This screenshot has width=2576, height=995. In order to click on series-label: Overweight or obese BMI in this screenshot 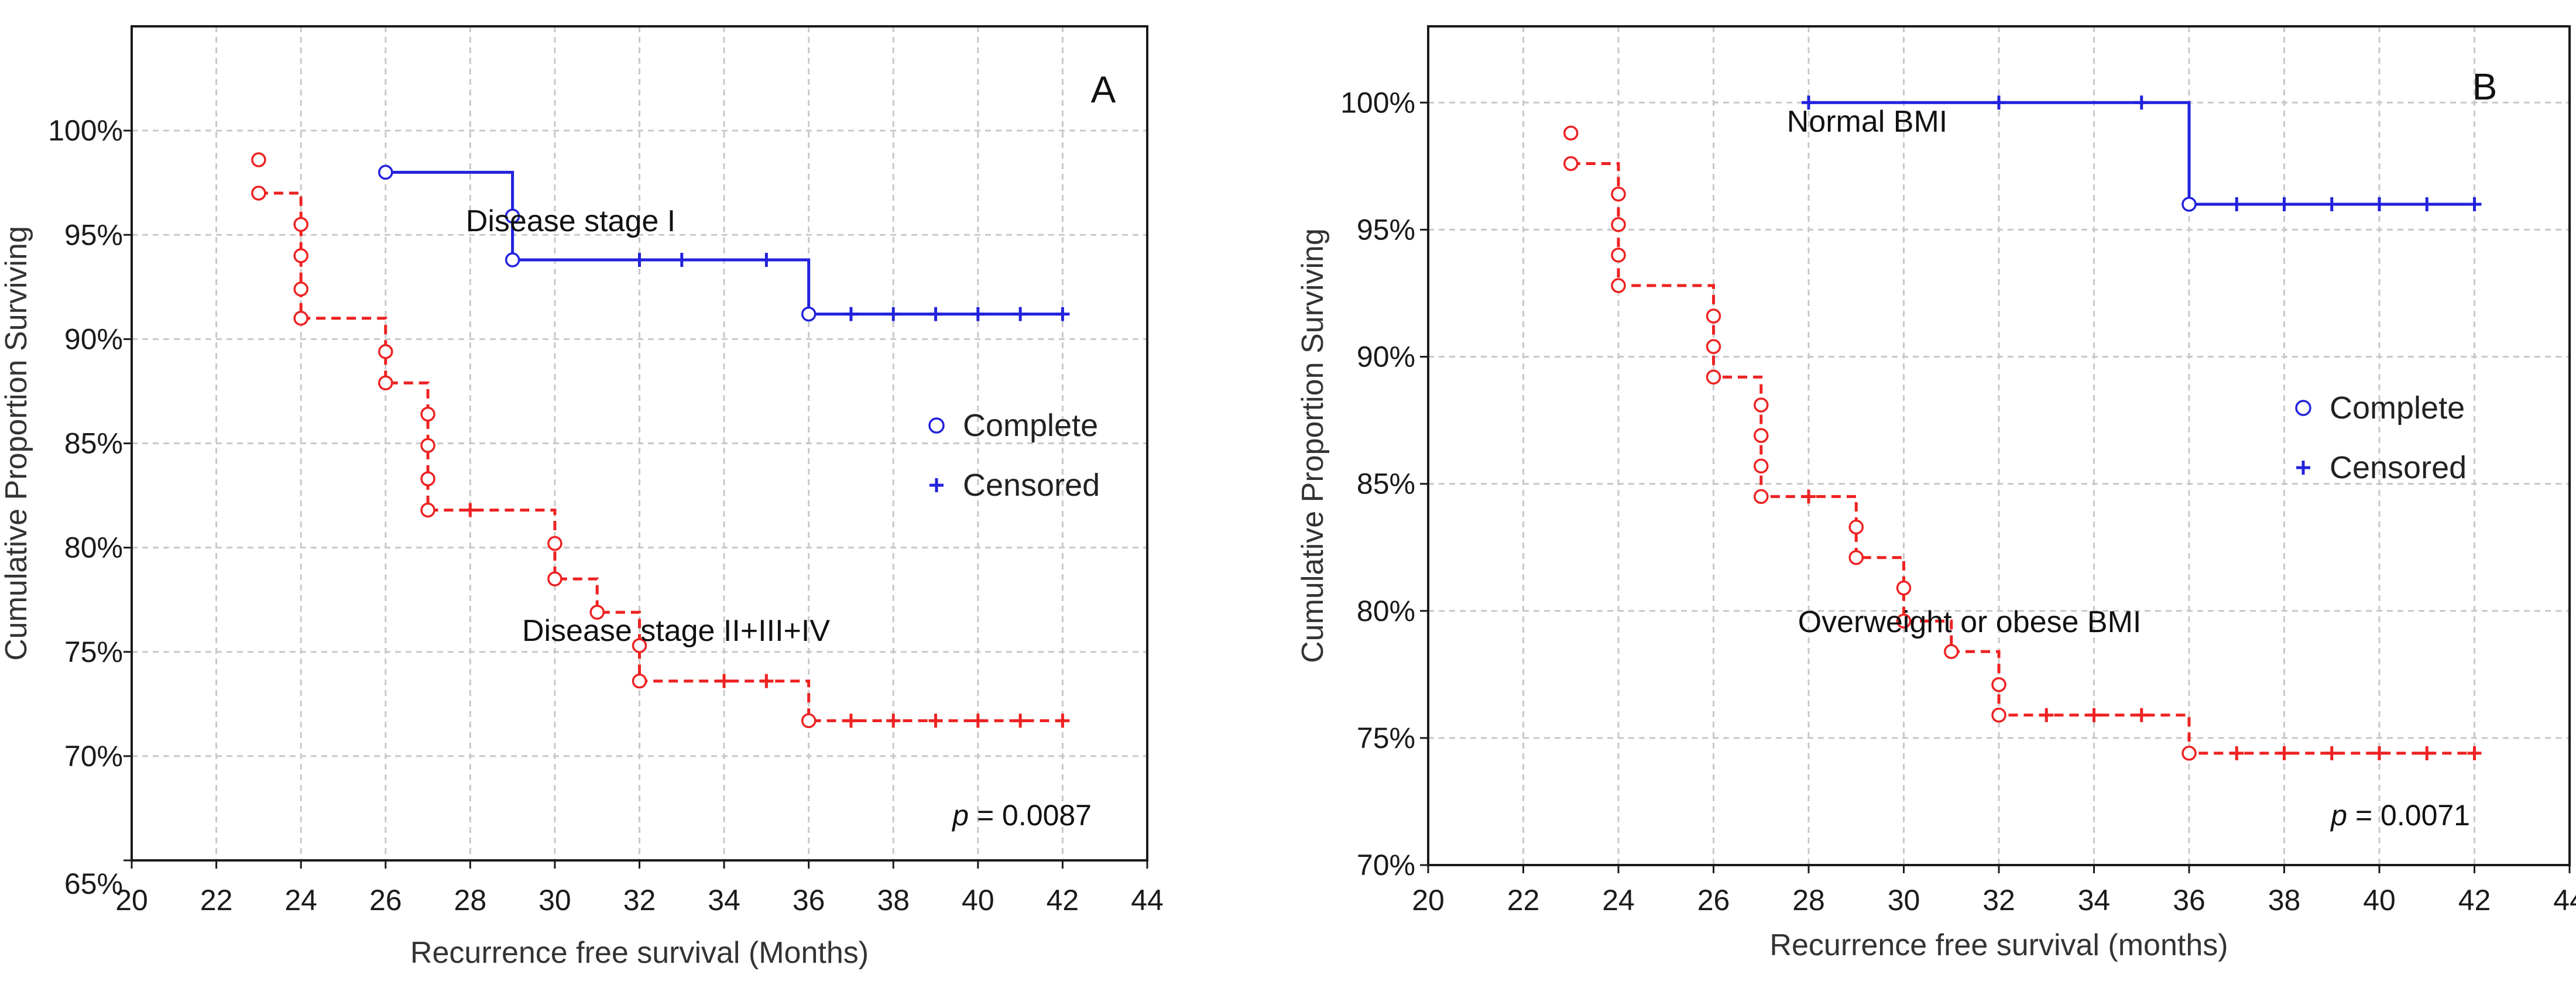, I will do `click(1970, 622)`.